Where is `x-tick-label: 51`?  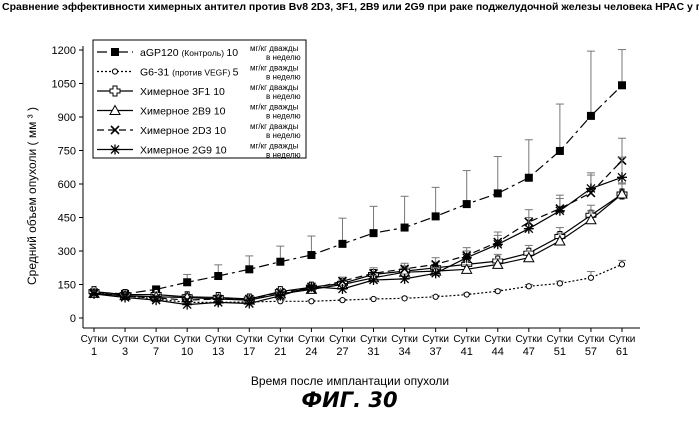 x-tick-label: 51 is located at coordinates (560, 352).